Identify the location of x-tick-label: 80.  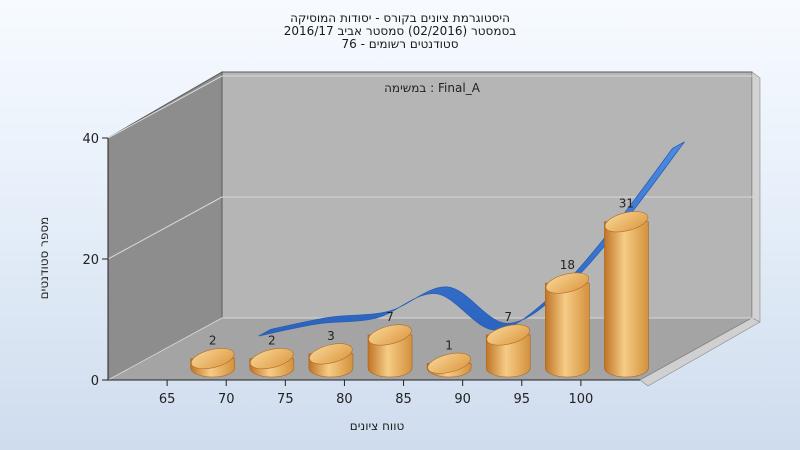
(344, 399).